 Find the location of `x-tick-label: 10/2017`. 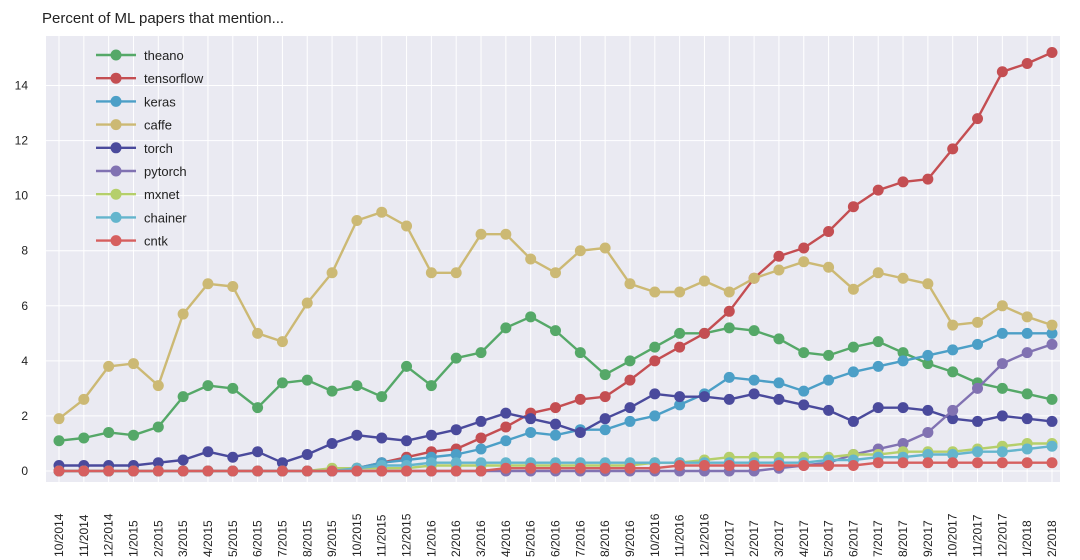

x-tick-label: 10/2017 is located at coordinates (953, 535).